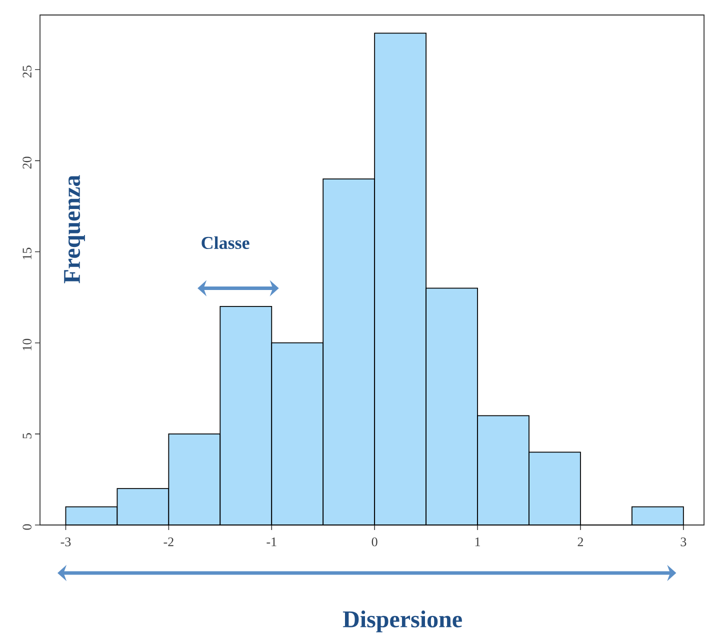  Describe the element at coordinates (27, 527) in the screenshot. I see `y-tick-label: 0` at that location.